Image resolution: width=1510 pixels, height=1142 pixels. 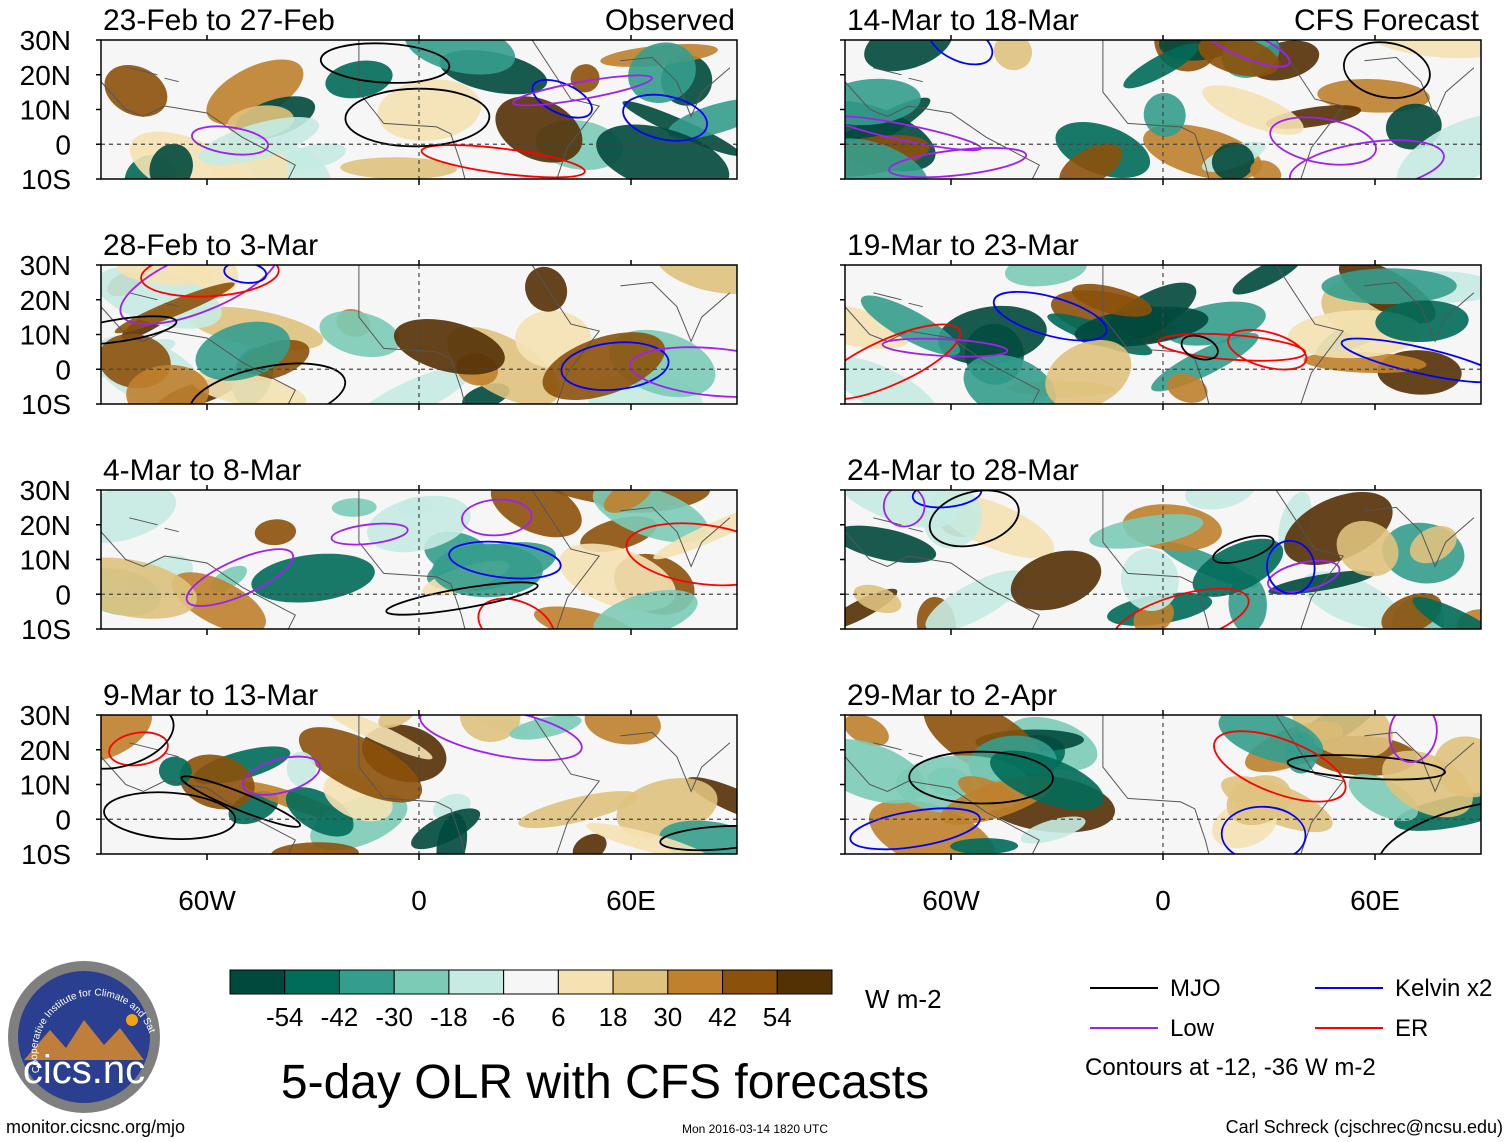 I want to click on panel-title: 14-Mar to 18-Mar, so click(x=963, y=20).